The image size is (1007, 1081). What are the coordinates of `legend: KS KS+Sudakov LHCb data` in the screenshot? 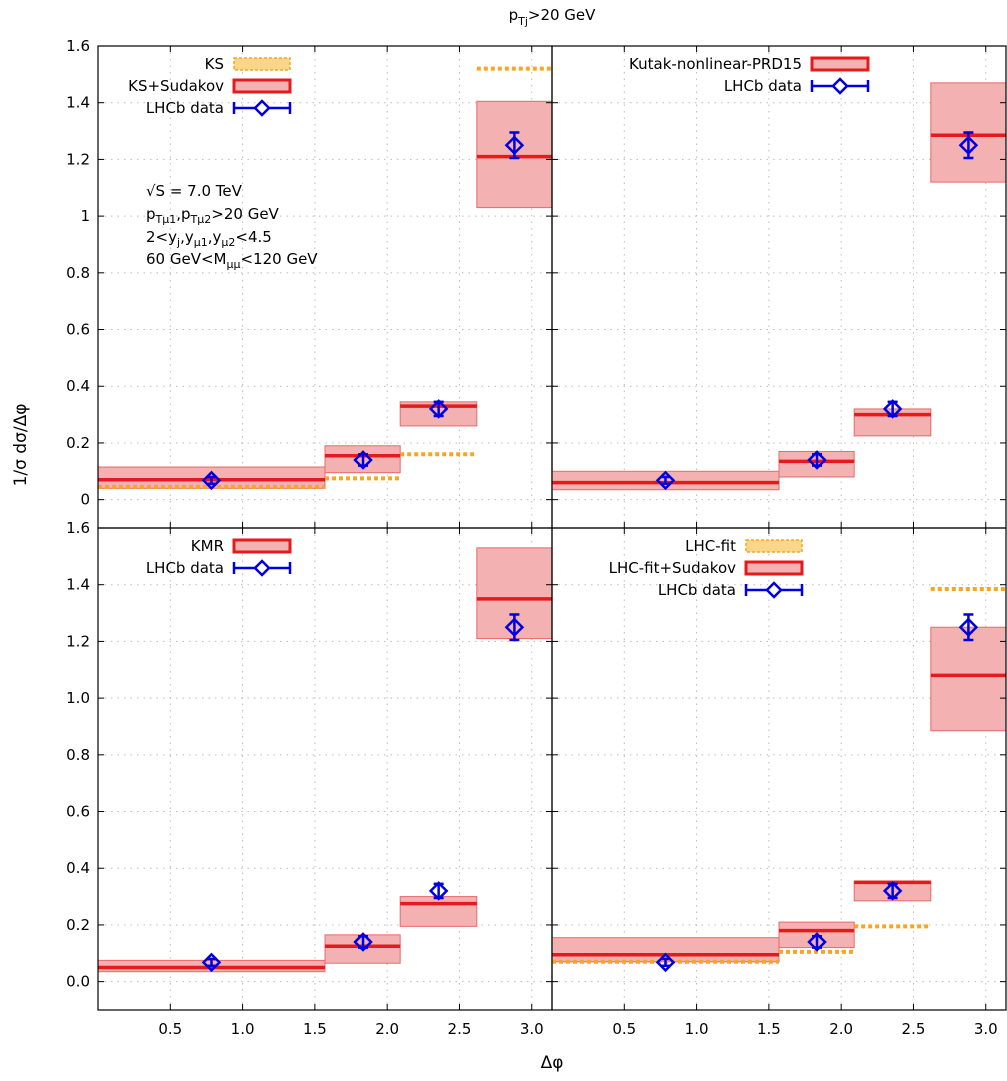 It's located at (210, 86).